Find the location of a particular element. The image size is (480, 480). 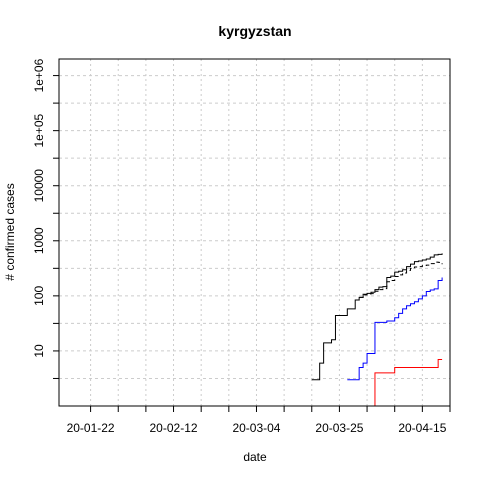

chart-title: kyrgyzstan is located at coordinates (254, 31).